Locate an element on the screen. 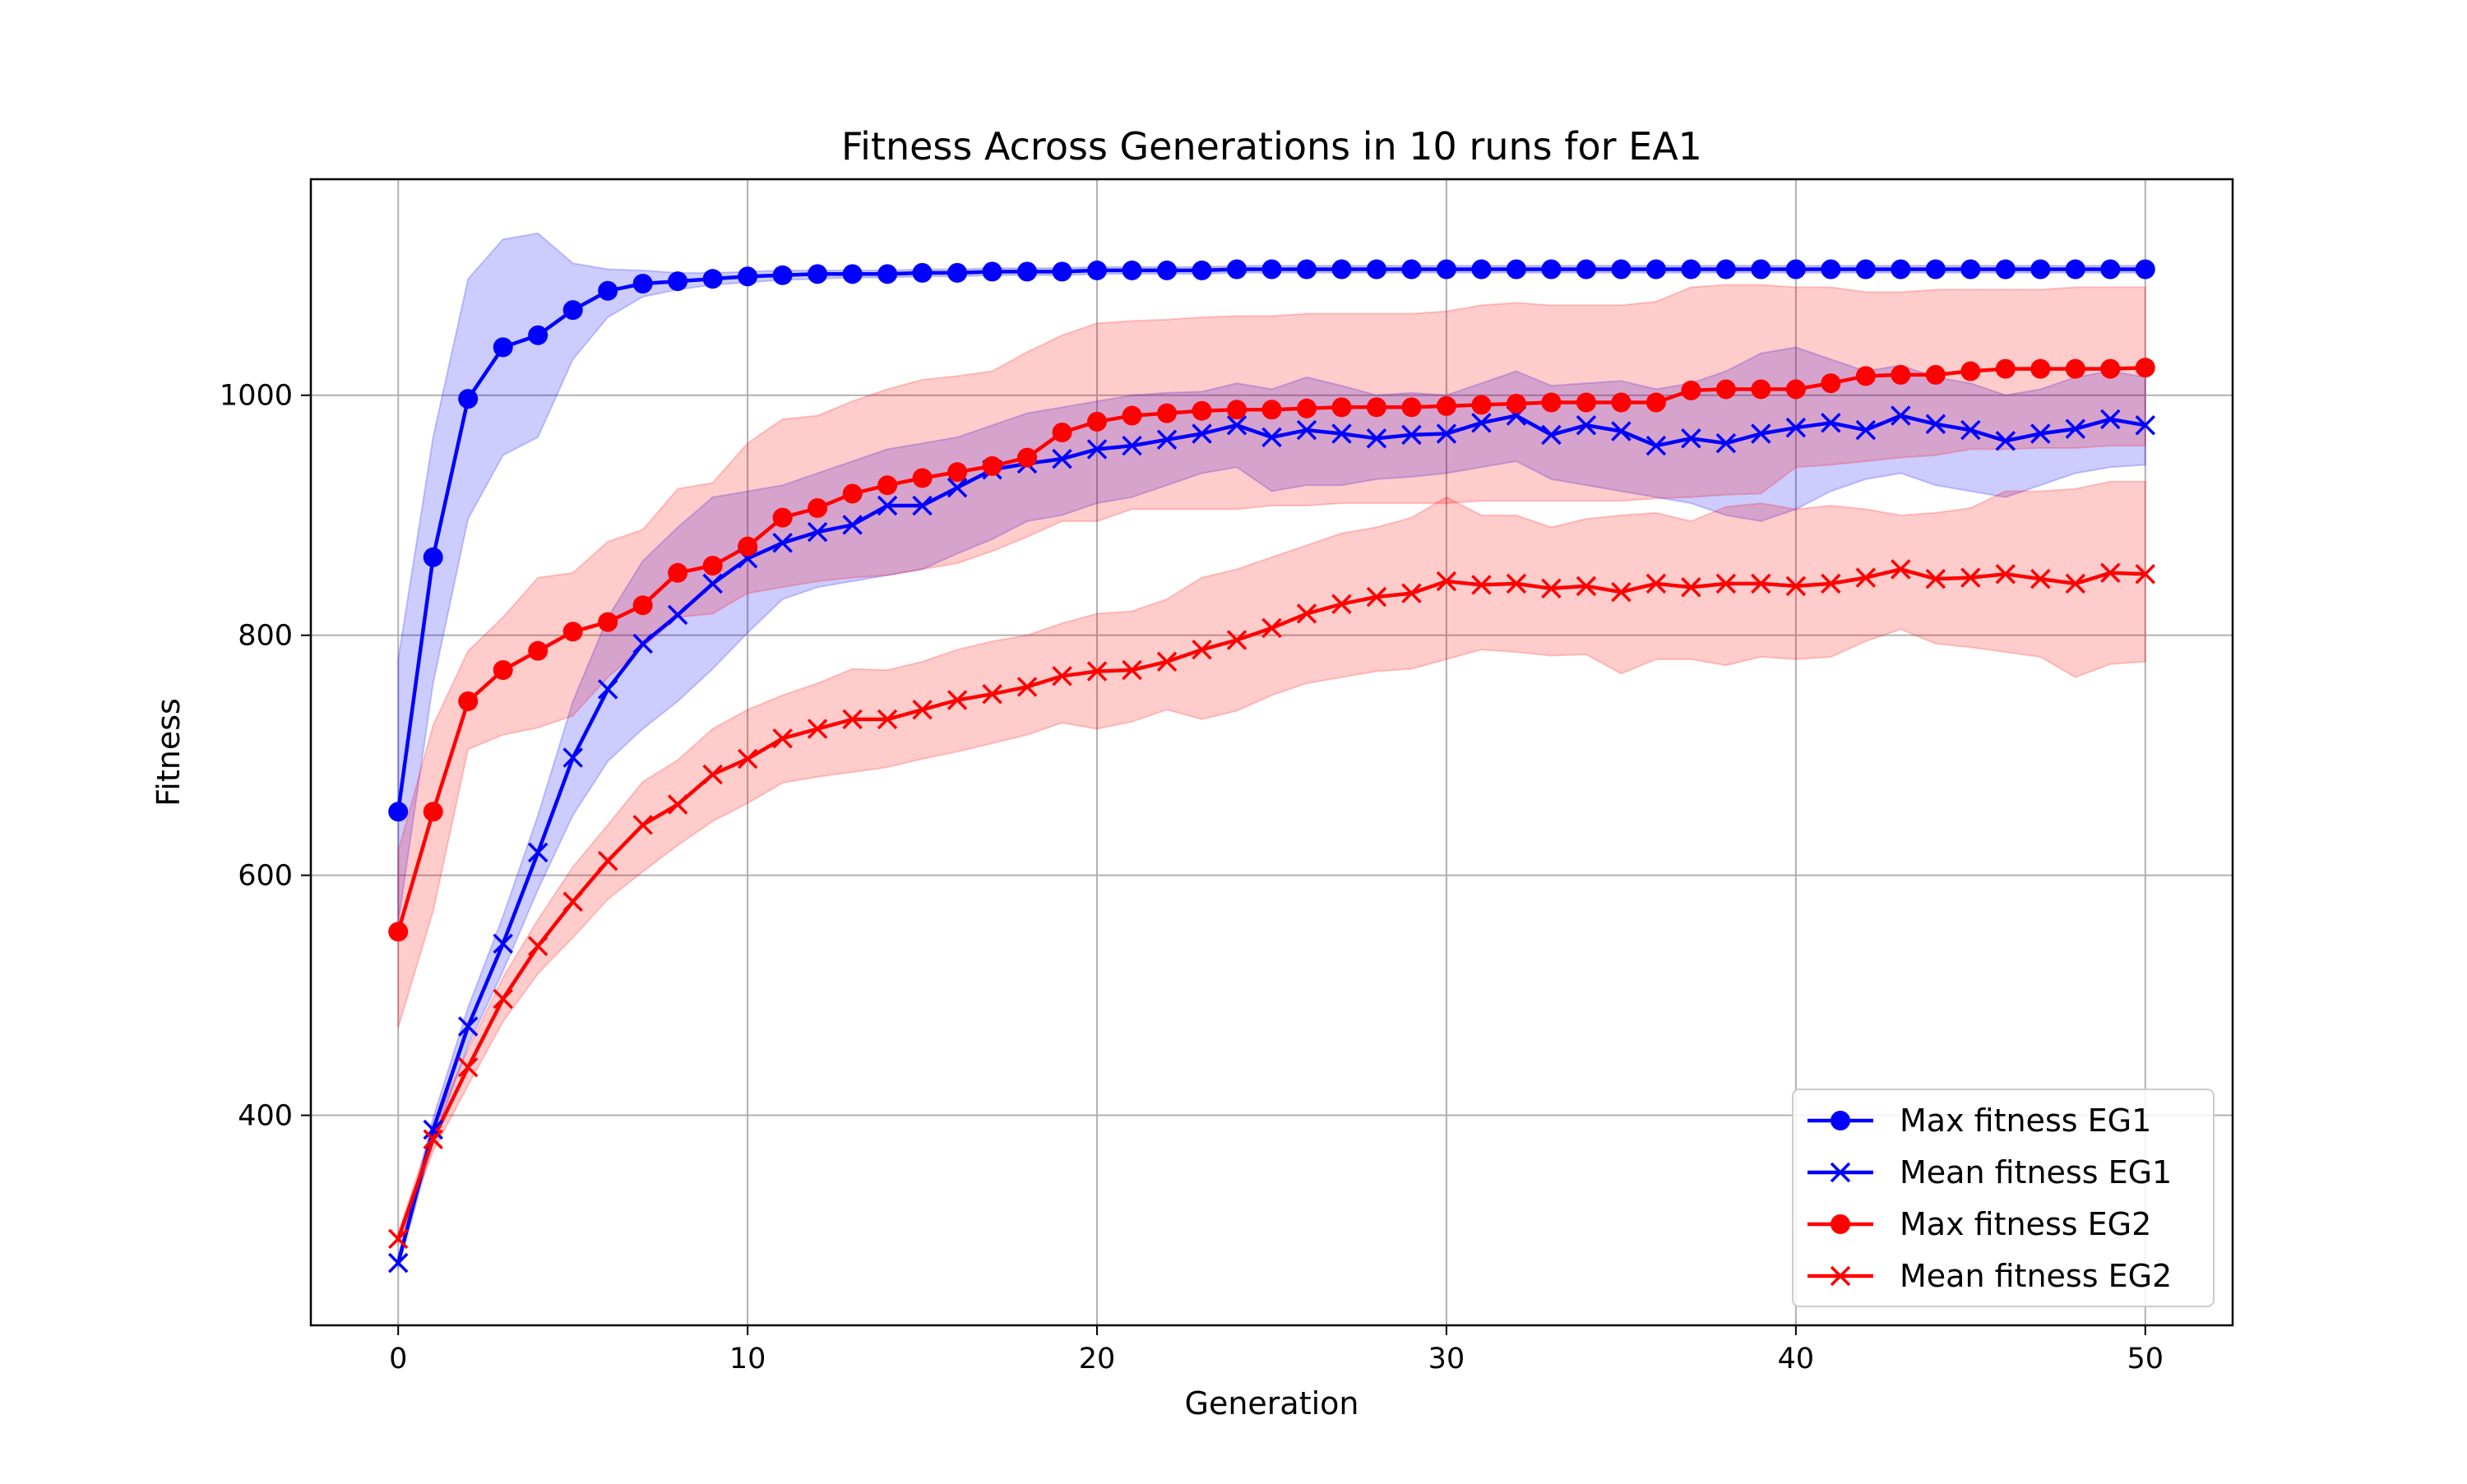  x-tick-label: 50 is located at coordinates (2145, 1359).